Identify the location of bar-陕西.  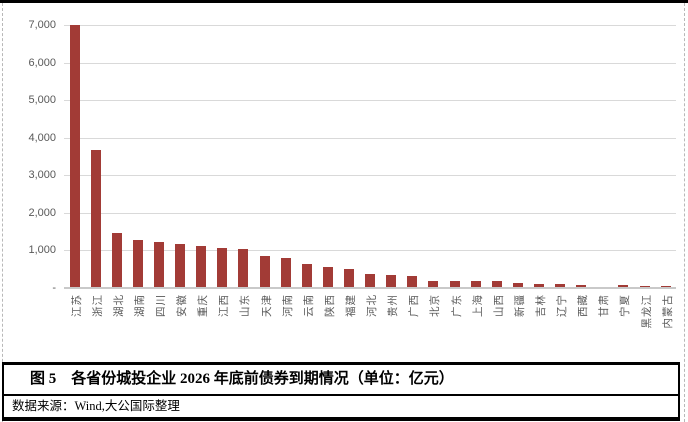
(327, 277).